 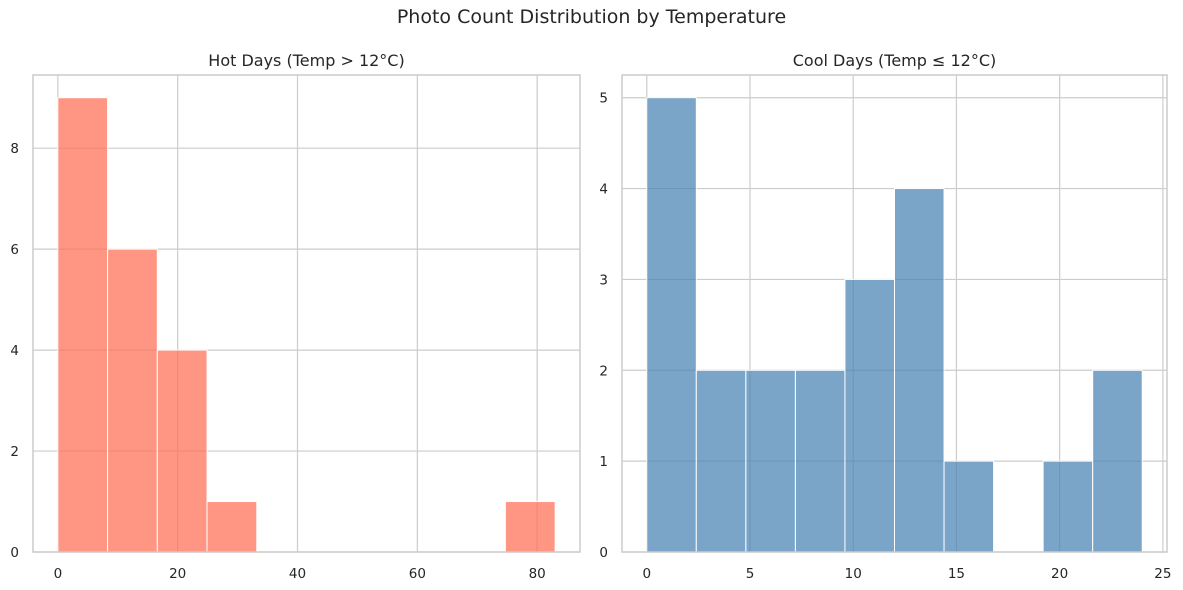 I want to click on hot-y-tick-label: 8, so click(x=14, y=149).